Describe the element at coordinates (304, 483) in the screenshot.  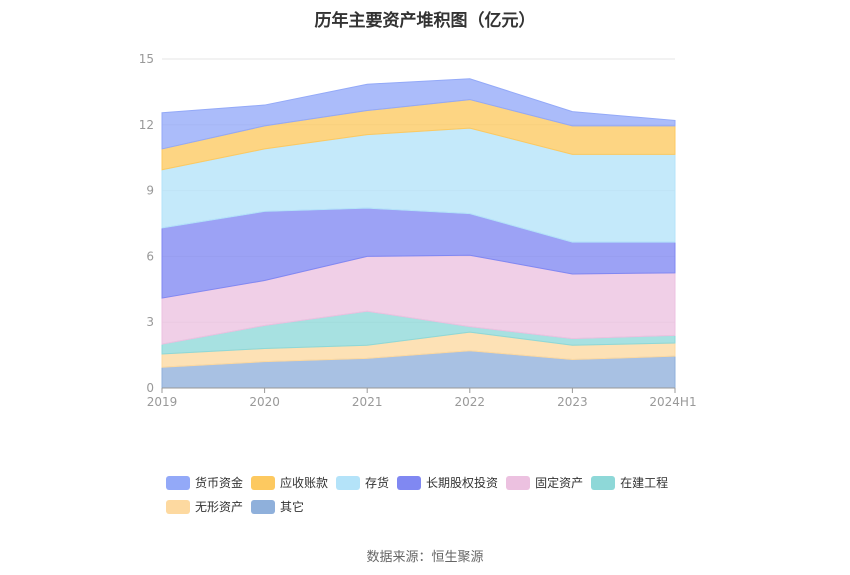
I see `legend-label: 应收账款` at that location.